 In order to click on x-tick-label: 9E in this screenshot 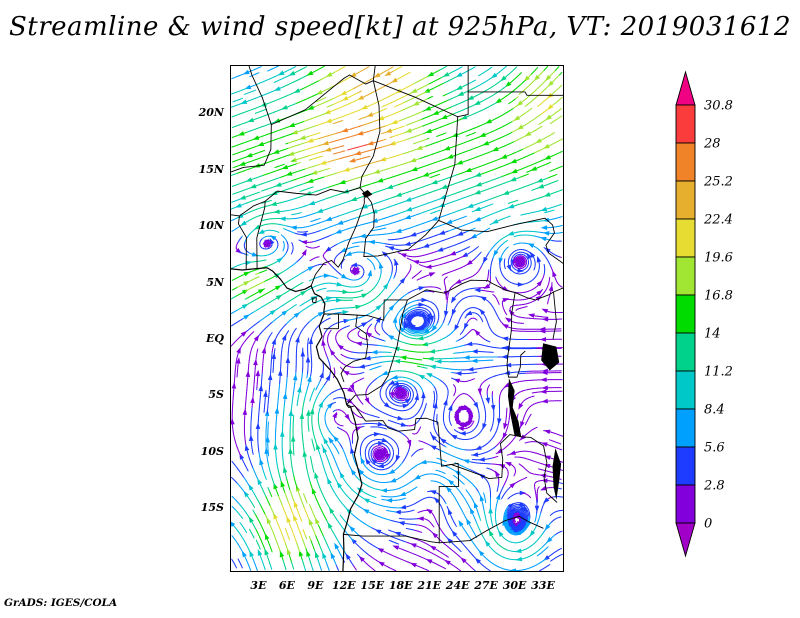, I will do `click(315, 585)`.